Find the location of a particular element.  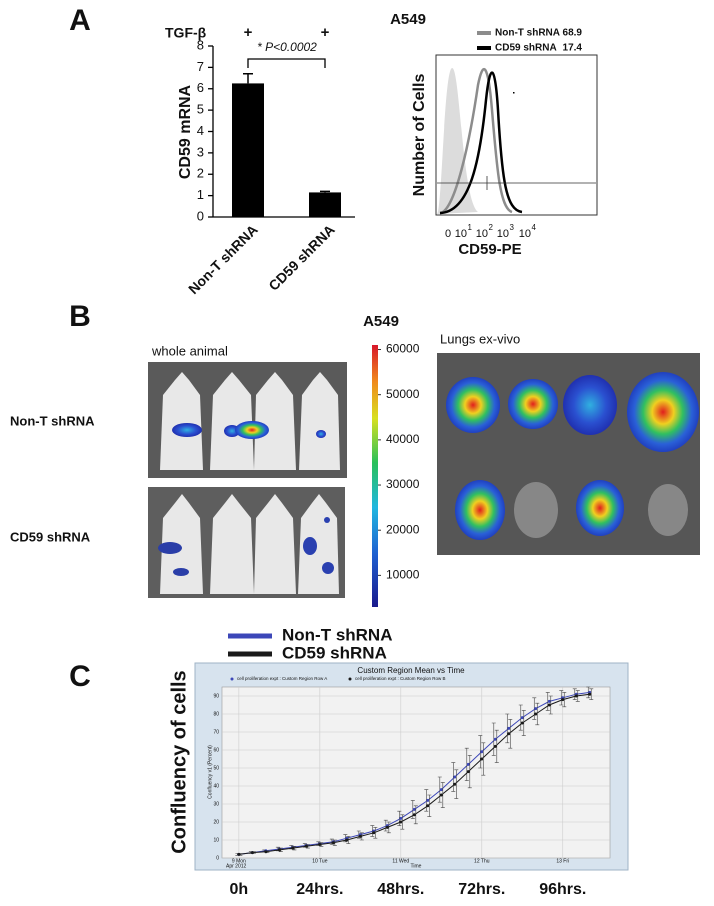

signal-blobs is located at coordinates (246, 498).